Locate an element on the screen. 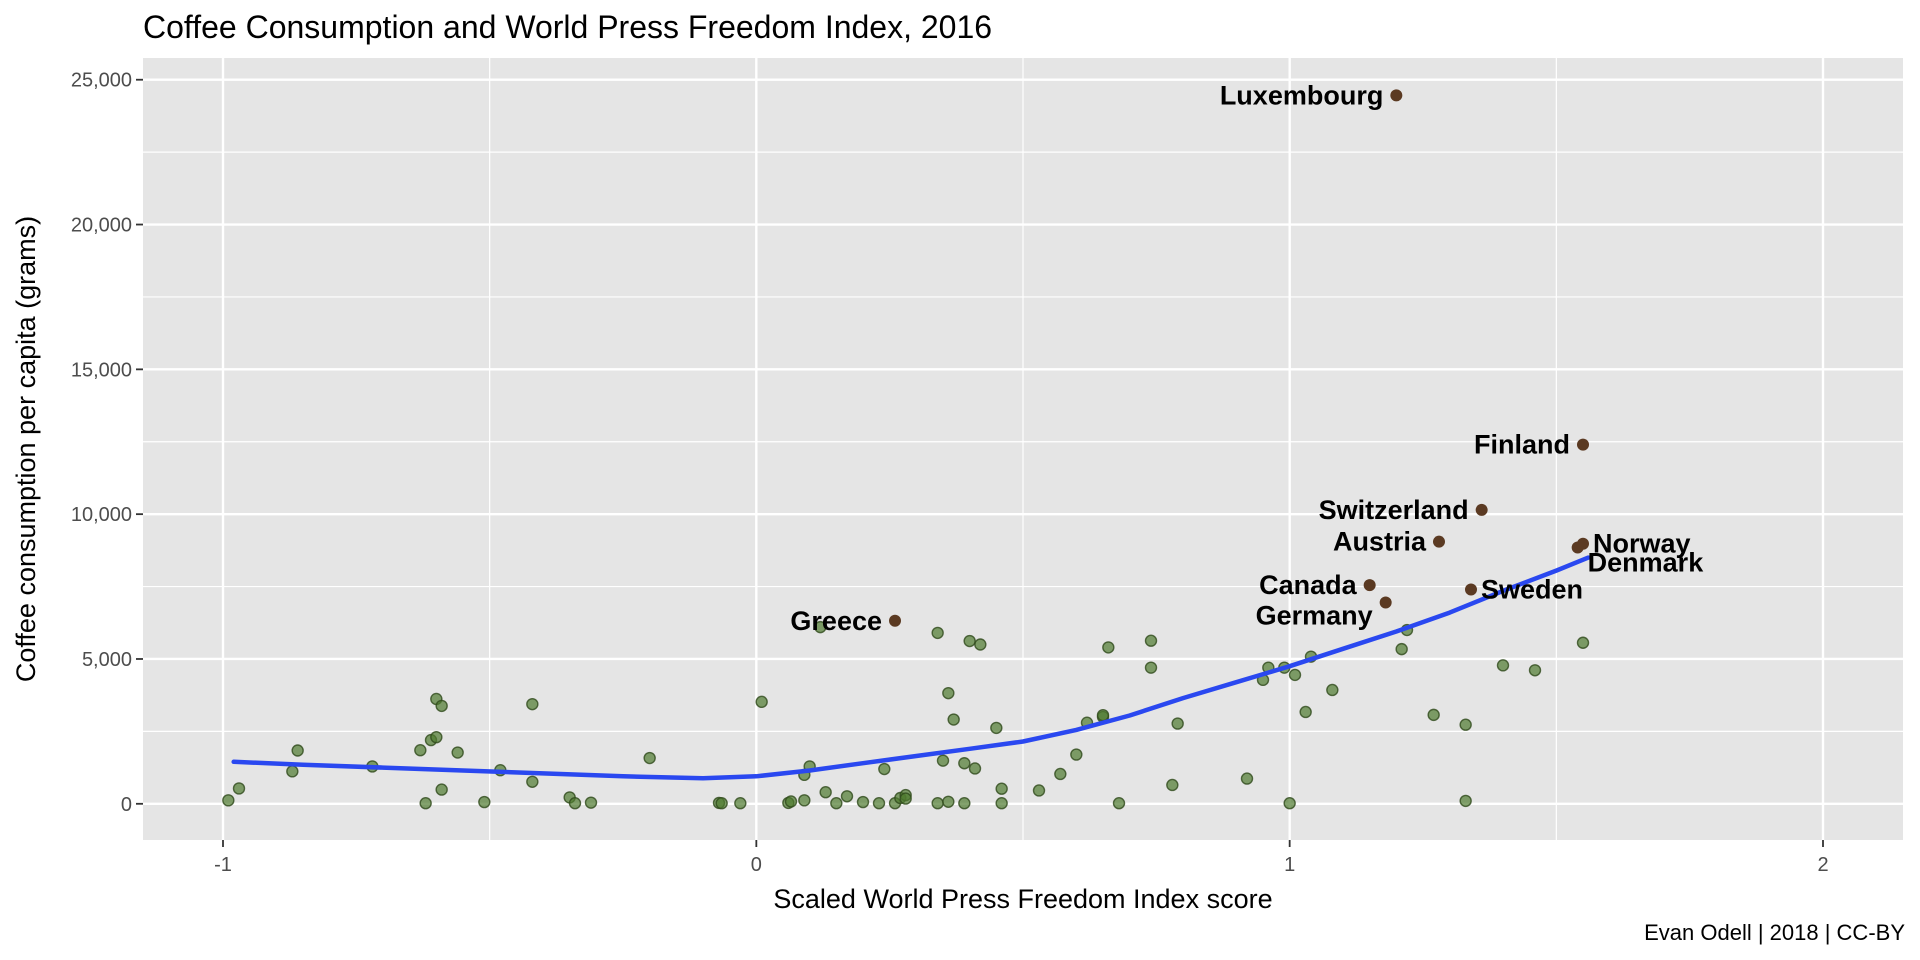  country-label: Germany is located at coordinates (1314, 616).